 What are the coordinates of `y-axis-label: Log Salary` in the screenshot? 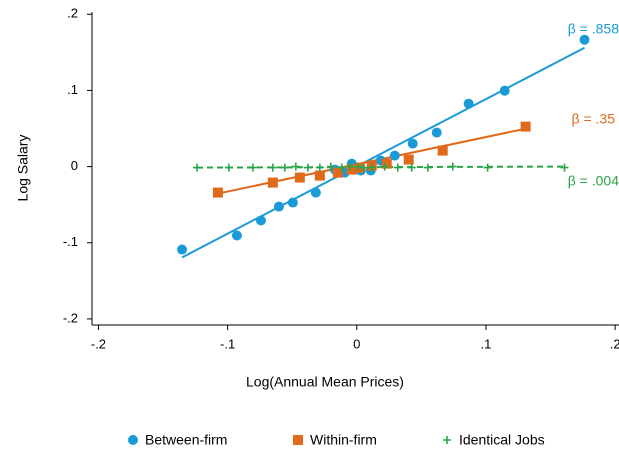 It's located at (23, 168).